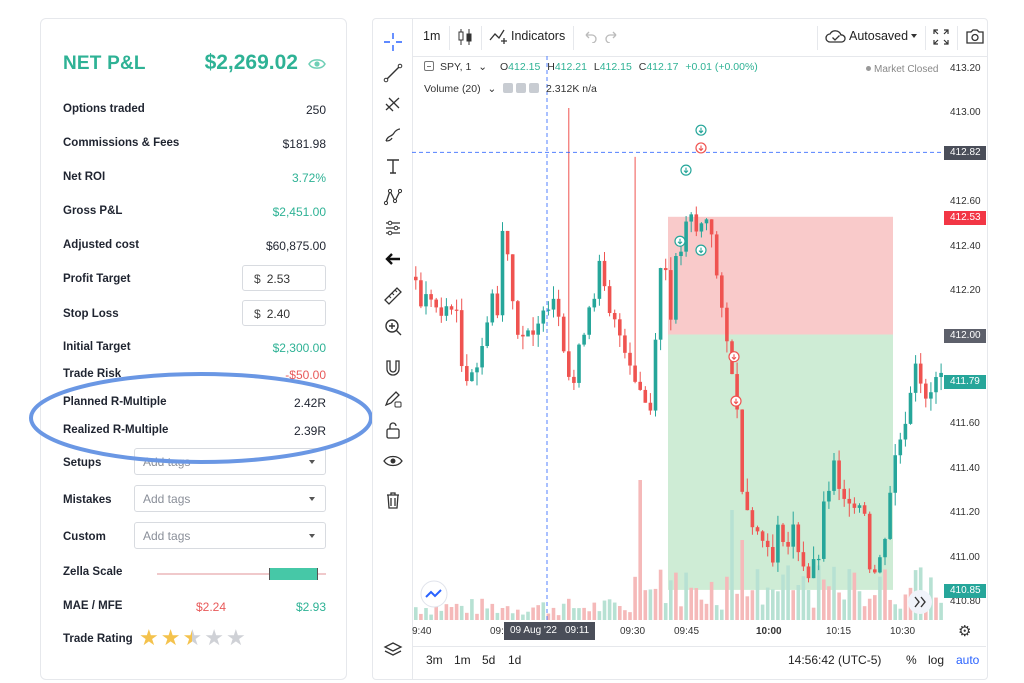  Describe the element at coordinates (879, 36) in the screenshot. I see `autosaved-button: Autosaved` at that location.